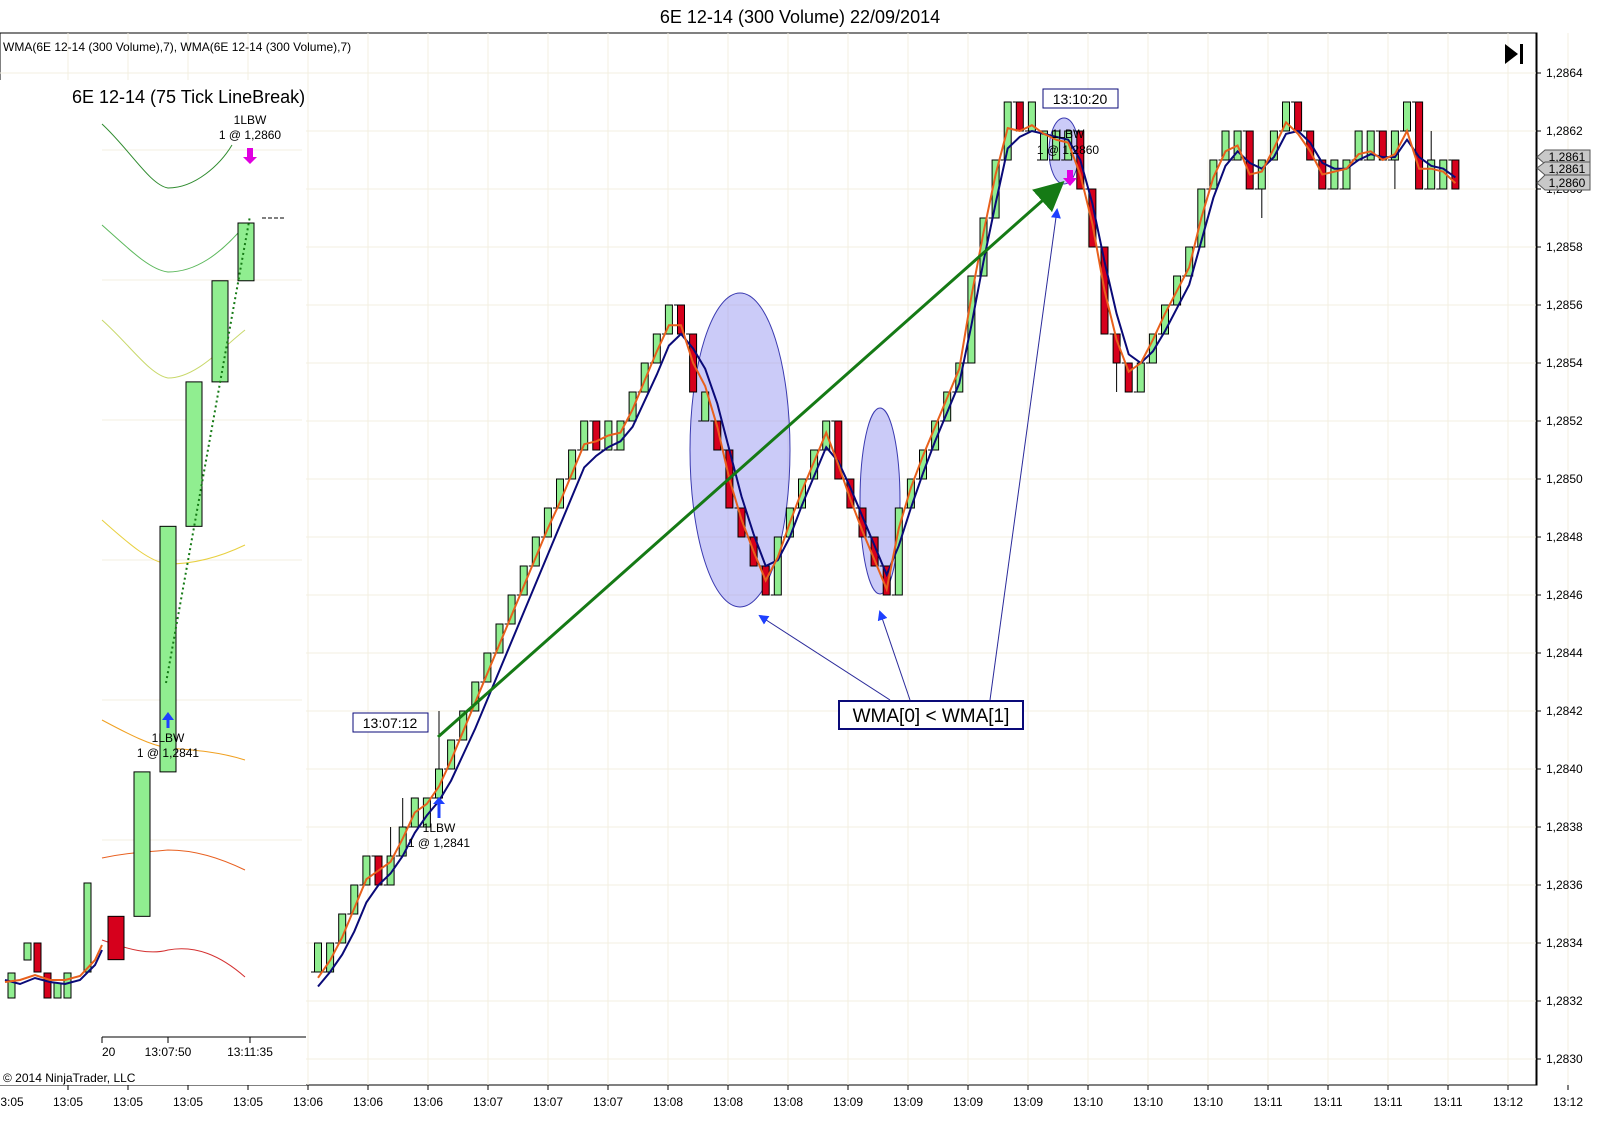 The width and height of the screenshot is (1600, 1143). I want to click on price-marker-2-text: 1,2861, so click(1567, 169).